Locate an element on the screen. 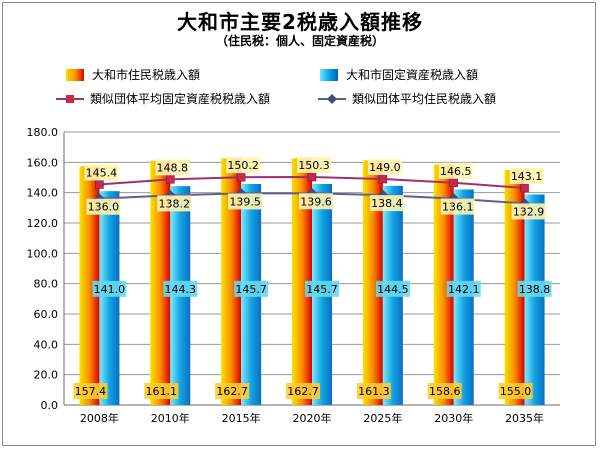 This screenshot has height=450, width=600. legend-similar-fixed-line-swatch is located at coordinates (70, 98).